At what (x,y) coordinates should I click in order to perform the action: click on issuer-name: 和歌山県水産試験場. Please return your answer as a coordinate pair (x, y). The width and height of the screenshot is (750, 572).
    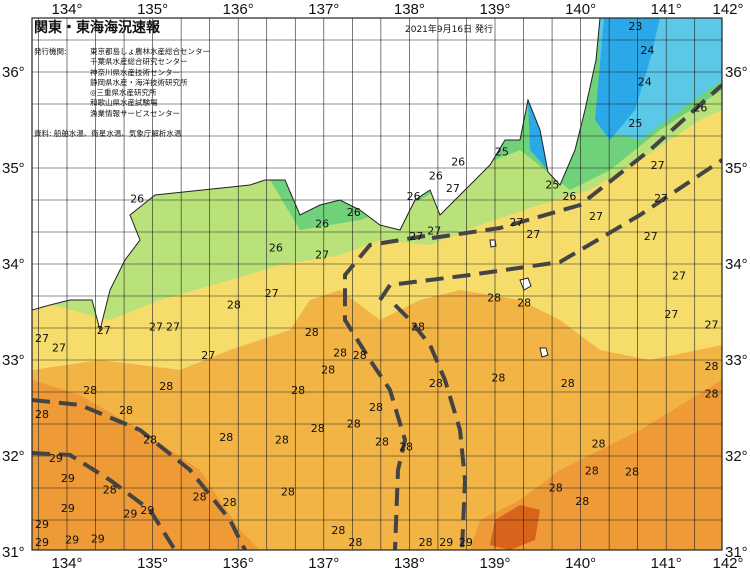
    Looking at the image, I should click on (124, 103).